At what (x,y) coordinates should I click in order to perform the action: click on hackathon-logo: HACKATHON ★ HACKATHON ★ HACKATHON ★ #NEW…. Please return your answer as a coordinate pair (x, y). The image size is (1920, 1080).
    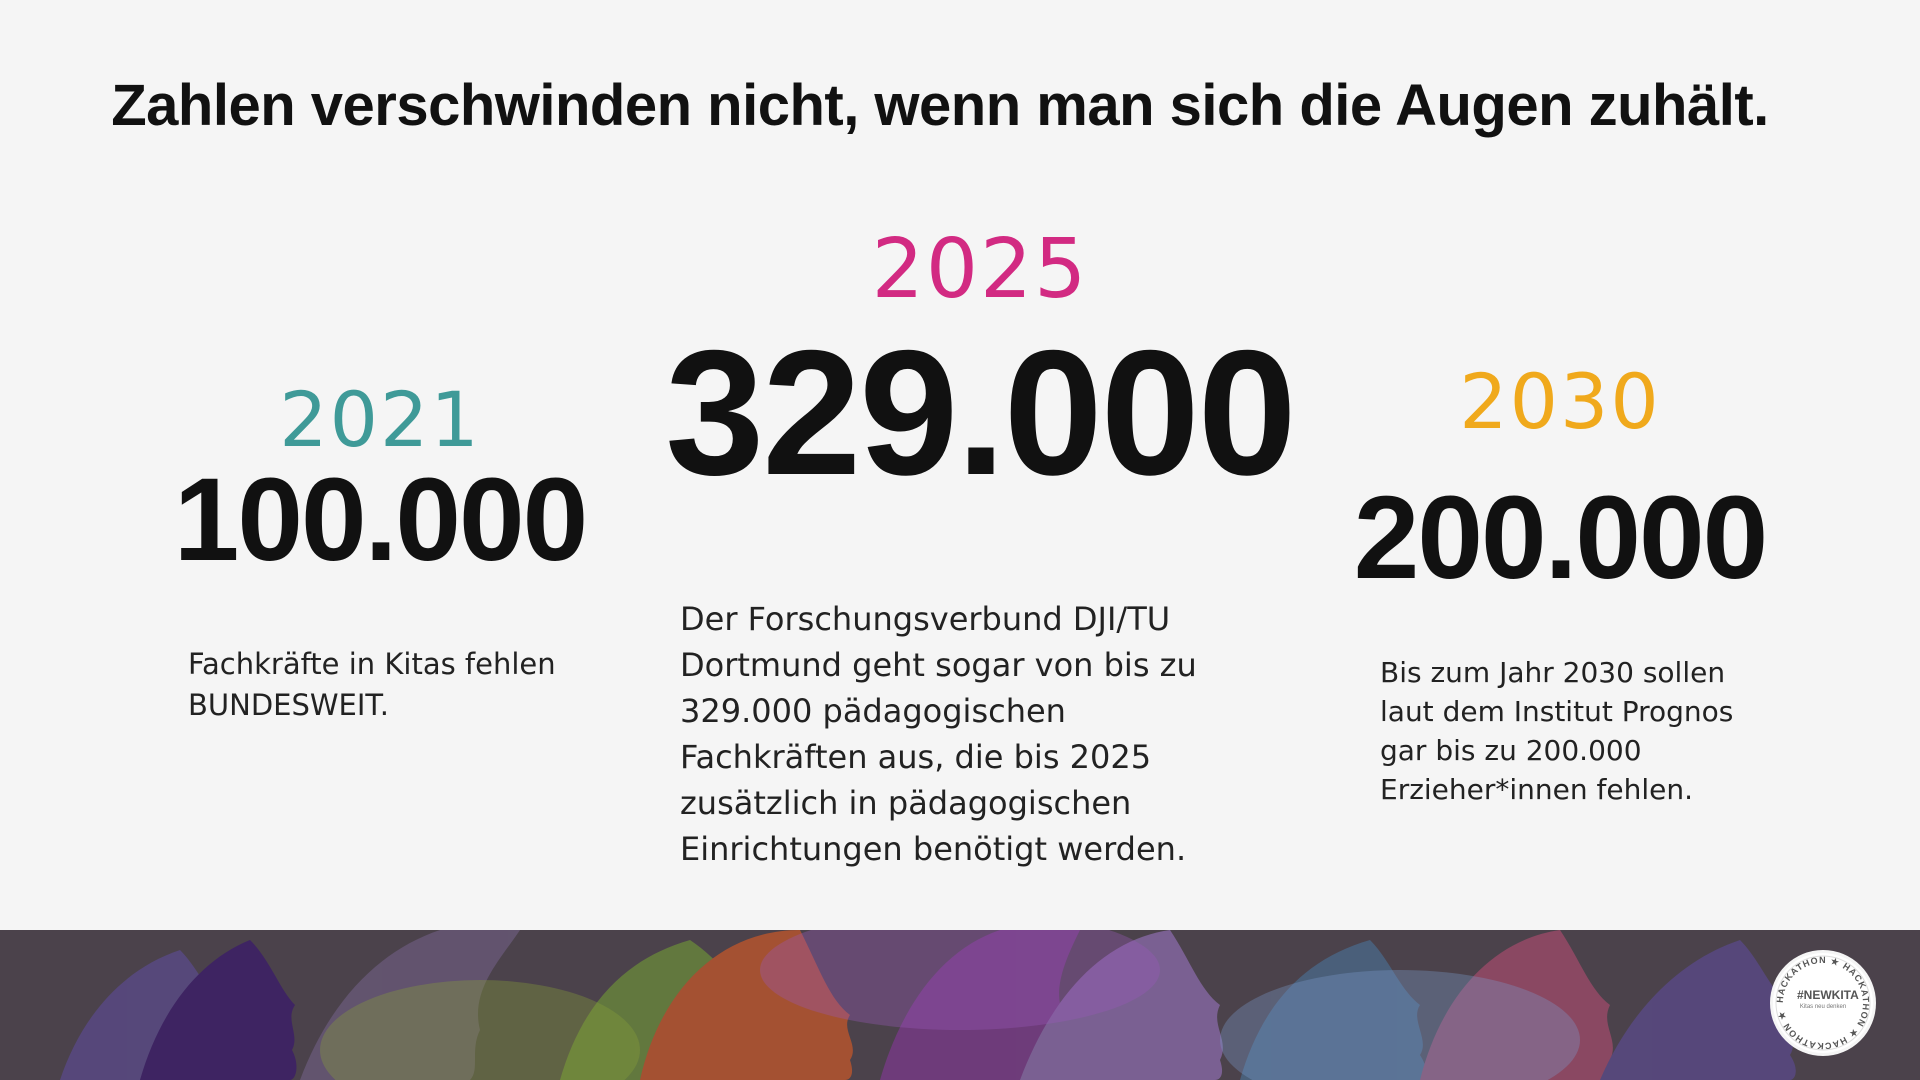
    Looking at the image, I should click on (1823, 1003).